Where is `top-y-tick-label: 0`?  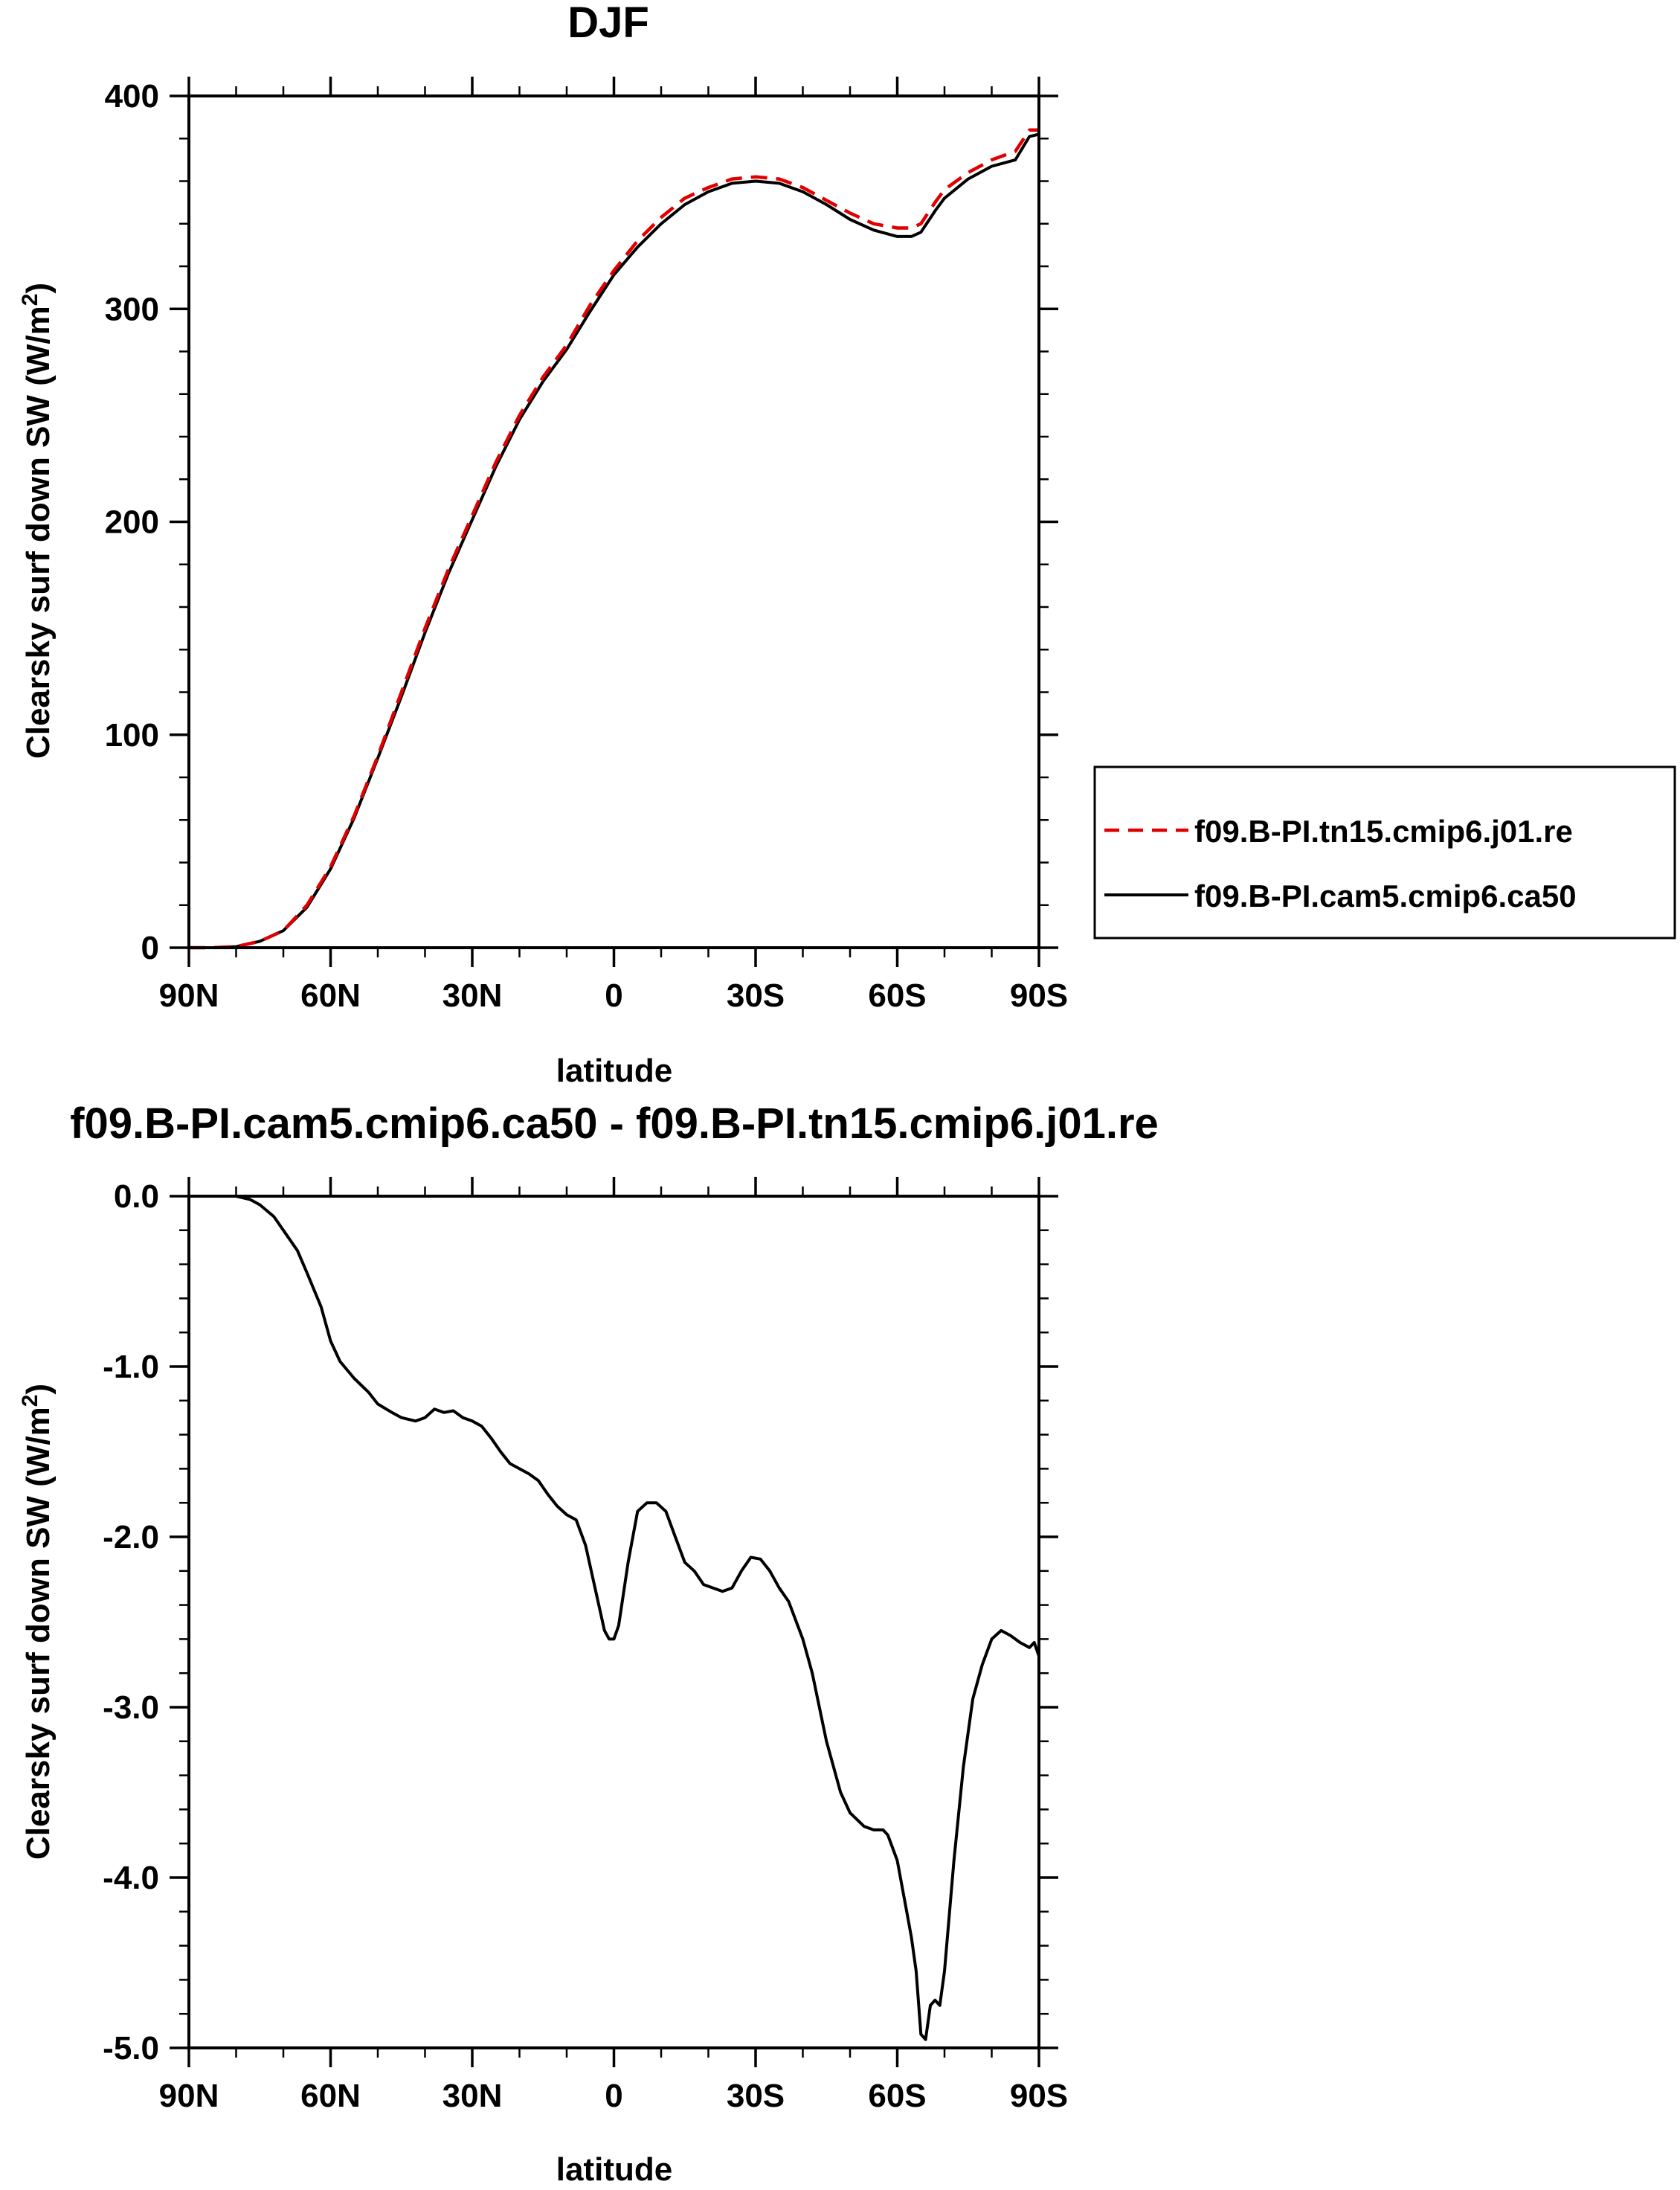
top-y-tick-label: 0 is located at coordinates (150, 948).